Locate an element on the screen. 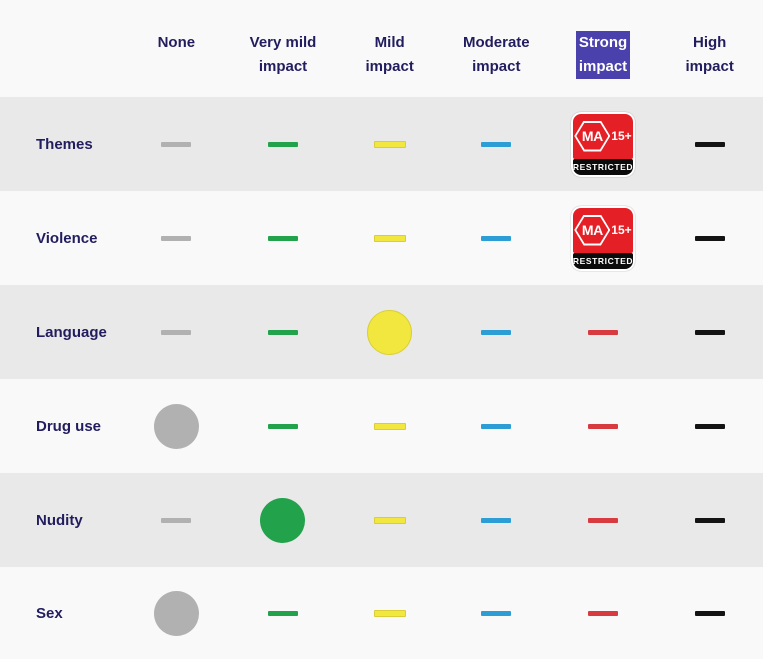  column-header-label: None is located at coordinates (176, 42).